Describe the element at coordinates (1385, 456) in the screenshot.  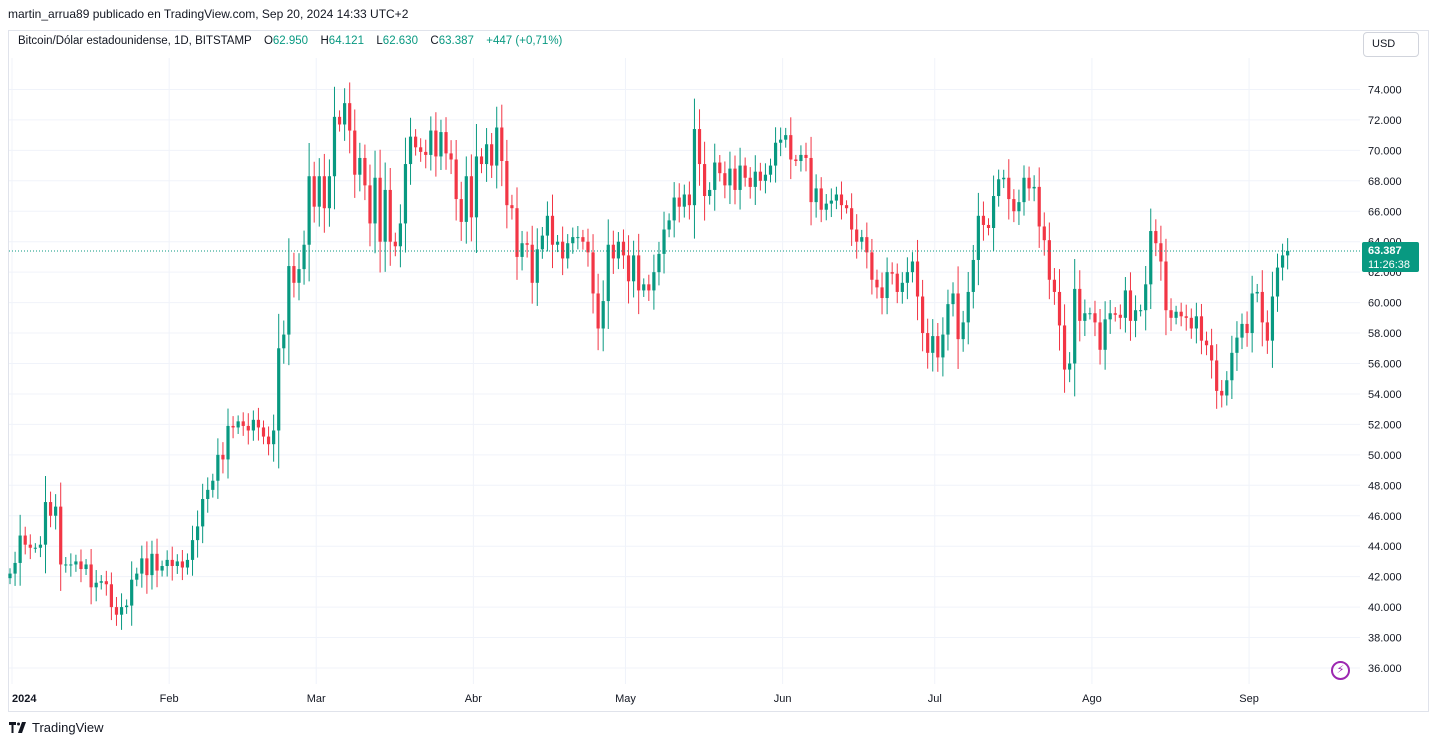
I see `y-tick-label: 50.000` at that location.